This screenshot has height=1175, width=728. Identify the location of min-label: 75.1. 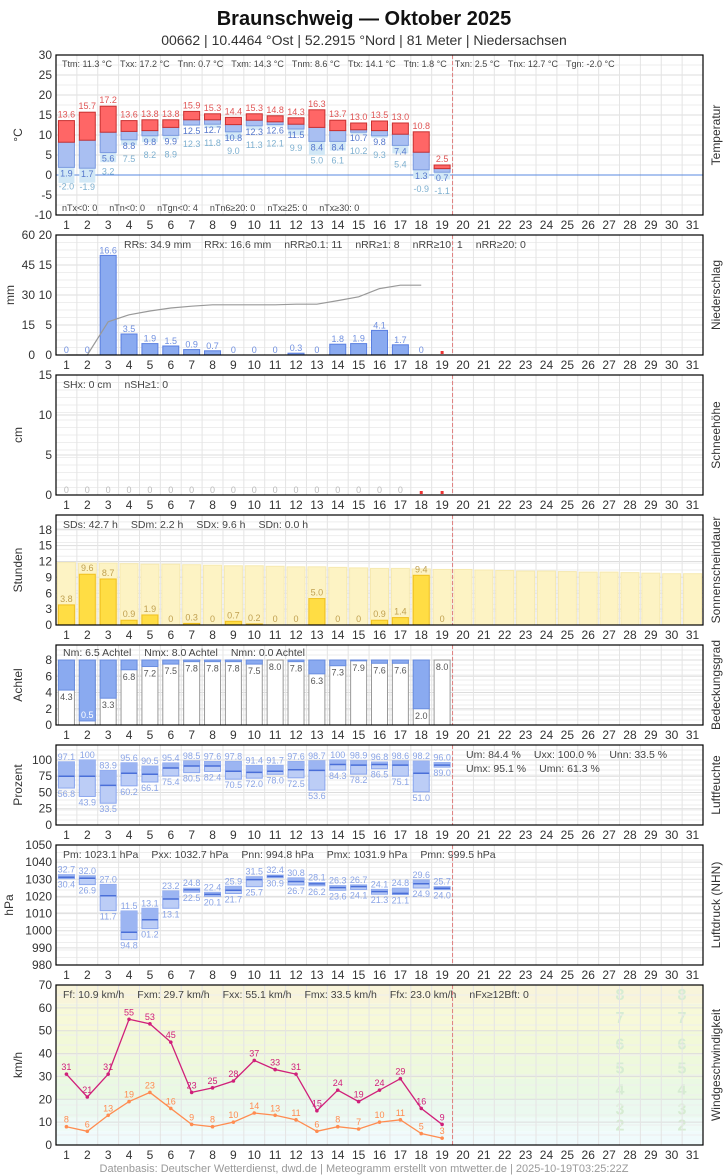
(401, 782).